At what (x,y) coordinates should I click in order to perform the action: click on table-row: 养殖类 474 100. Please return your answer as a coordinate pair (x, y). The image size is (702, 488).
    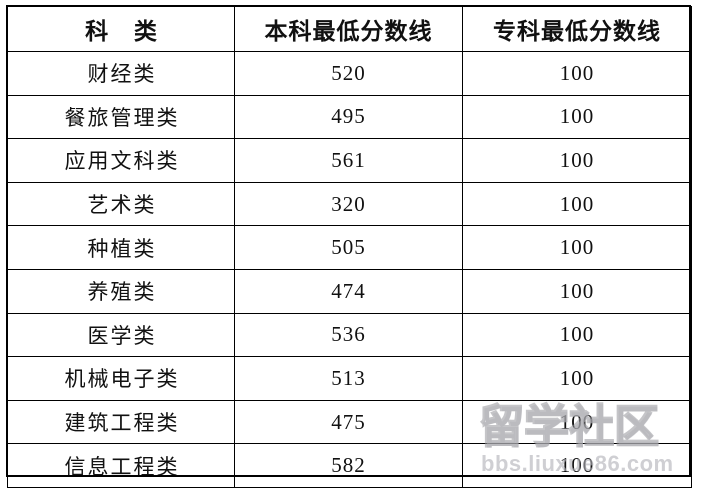
    Looking at the image, I should click on (349, 291).